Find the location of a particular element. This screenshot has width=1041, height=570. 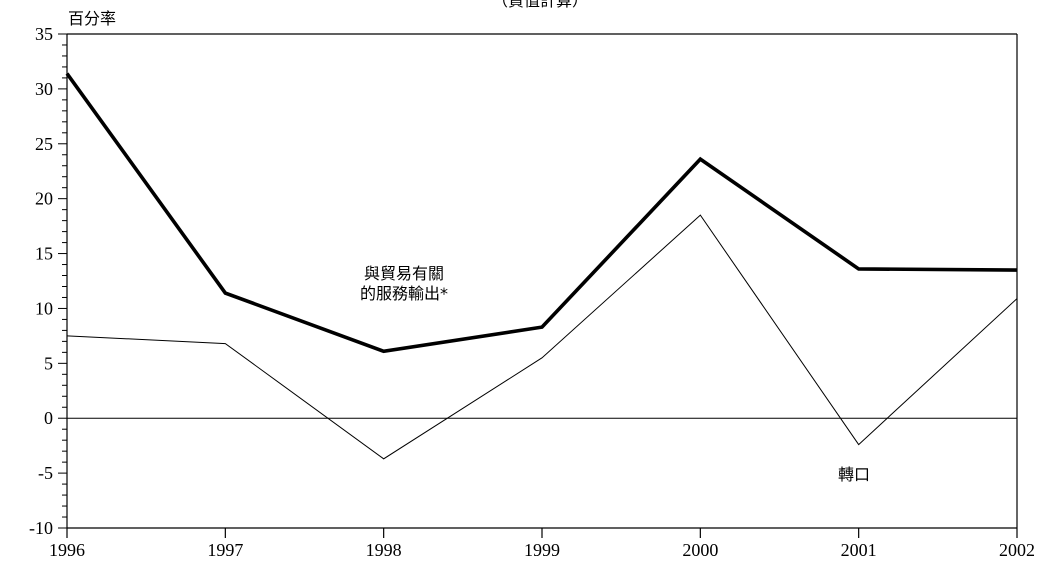

y-tick-label: 10 is located at coordinates (44, 308).